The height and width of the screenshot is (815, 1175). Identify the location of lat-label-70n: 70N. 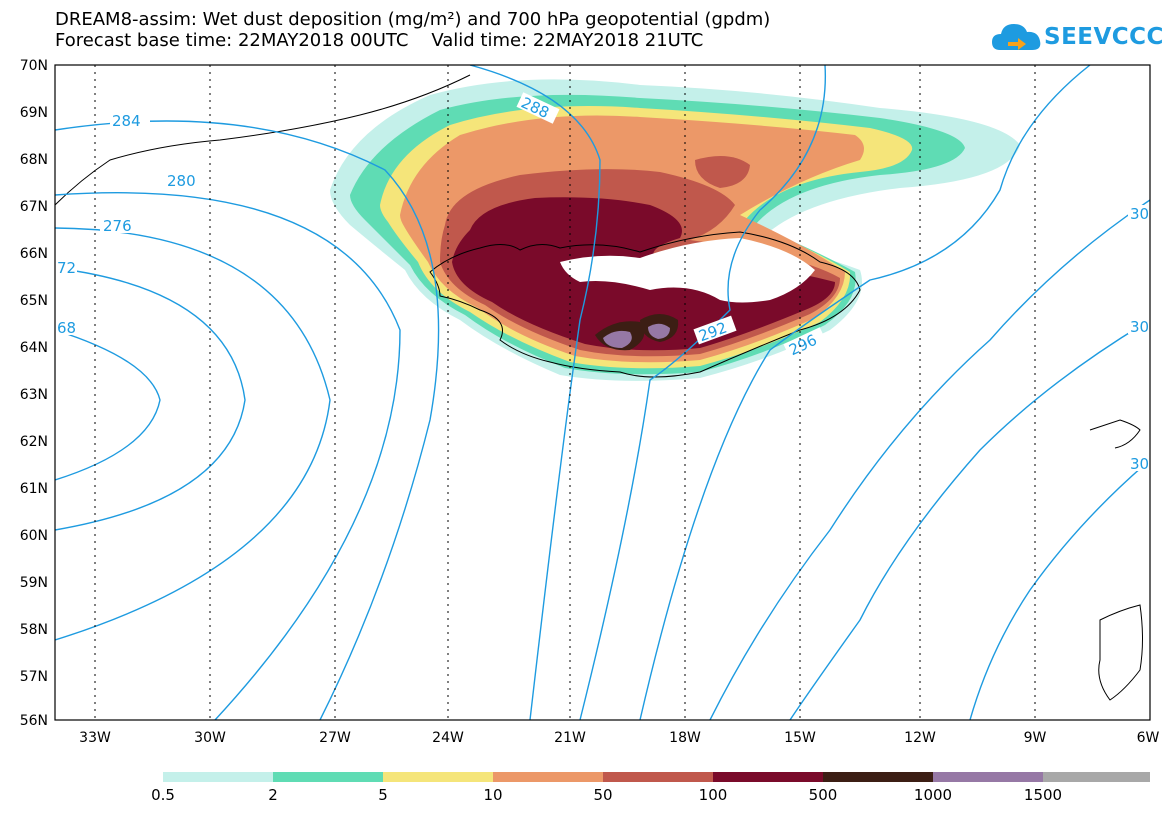
(34, 66).